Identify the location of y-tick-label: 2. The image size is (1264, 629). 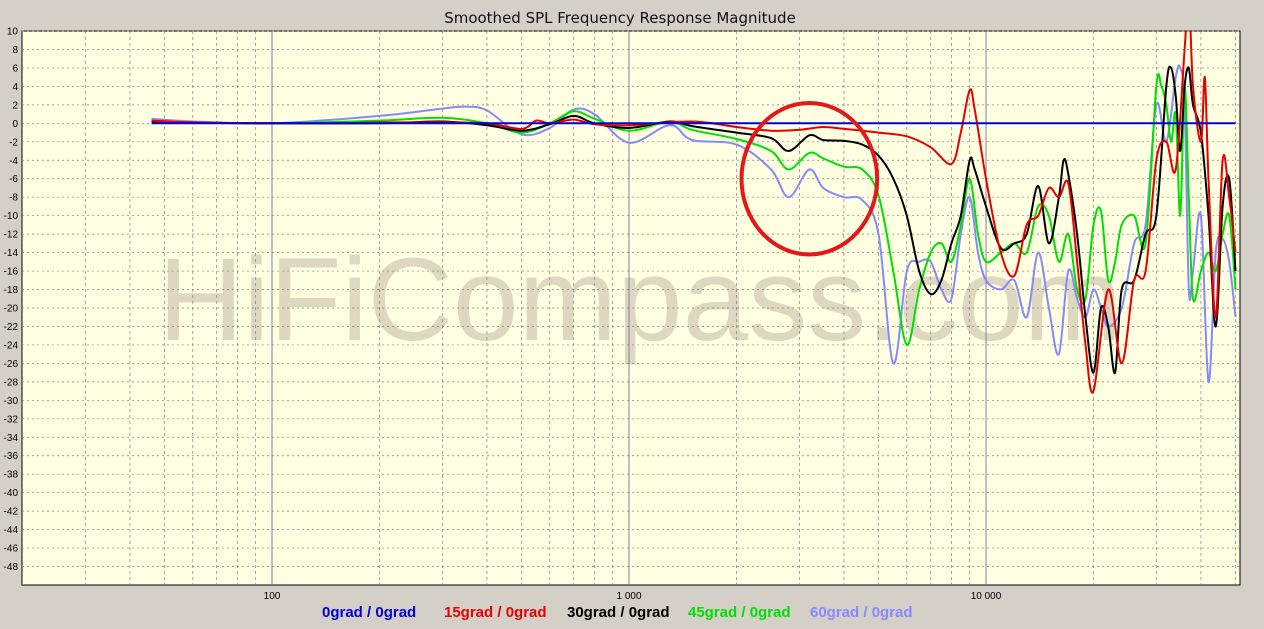
(15, 105).